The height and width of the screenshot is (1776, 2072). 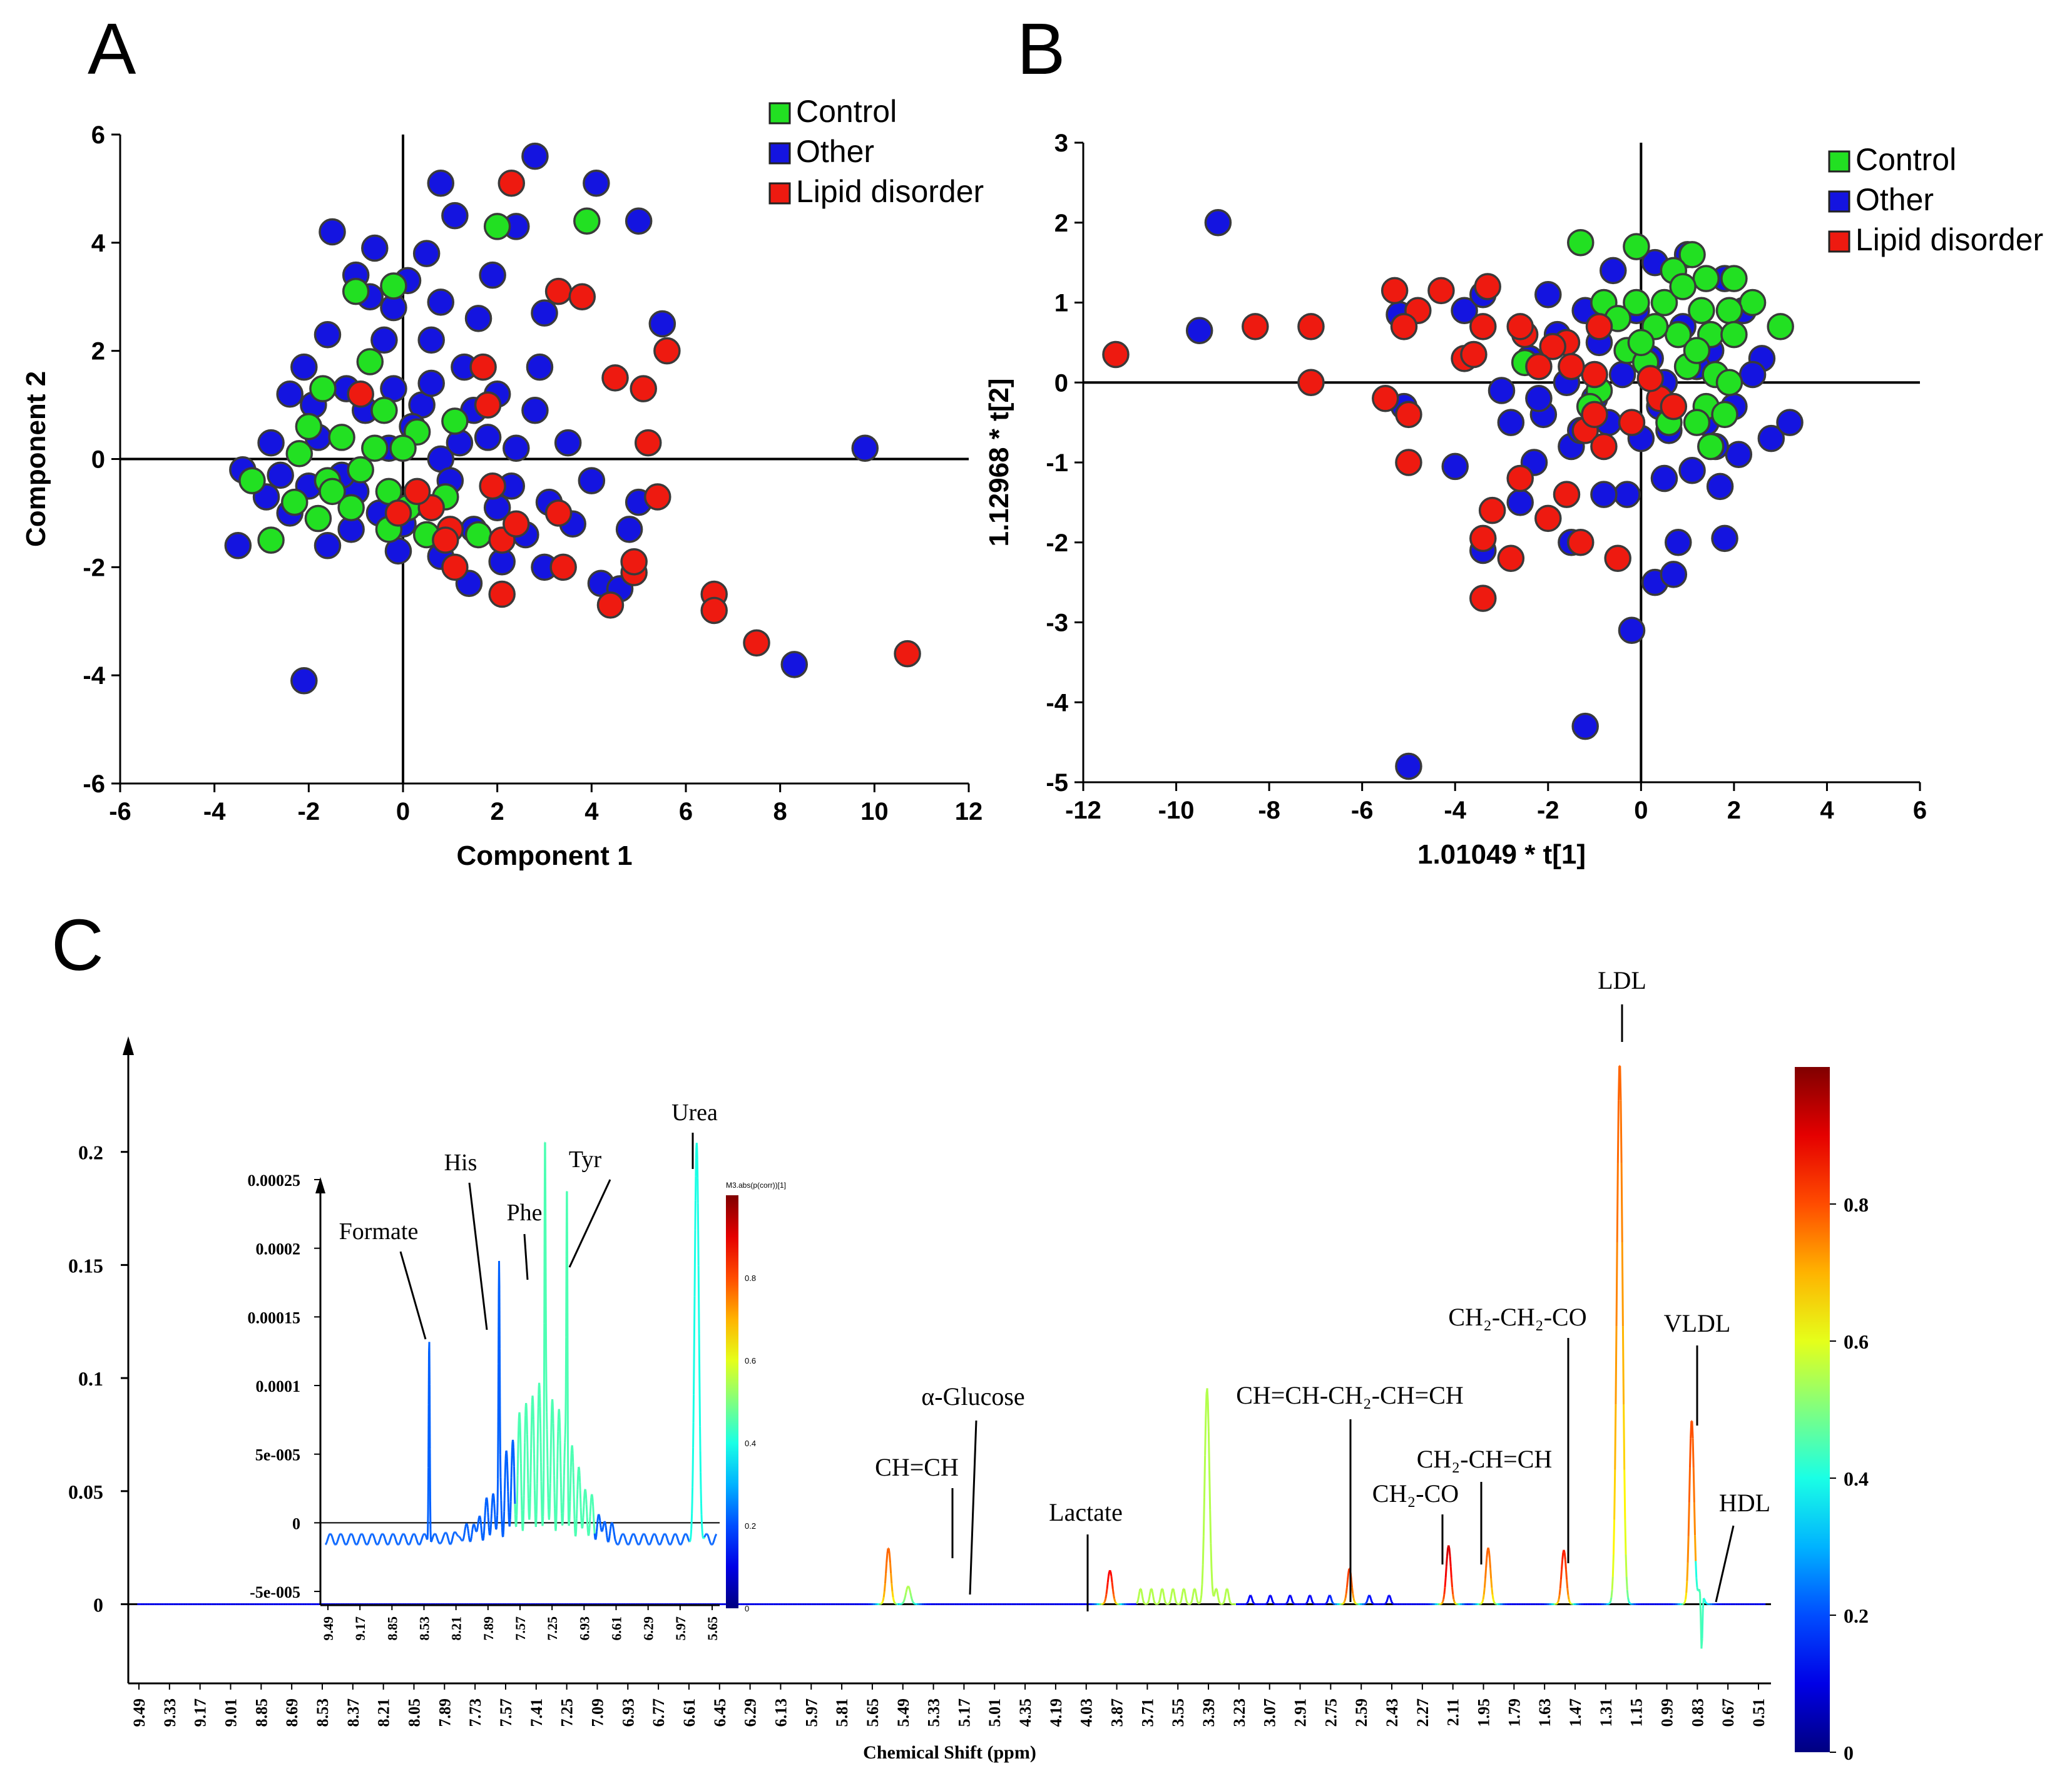 I want to click on c-x-tick-label: 8.53, so click(x=323, y=1712).